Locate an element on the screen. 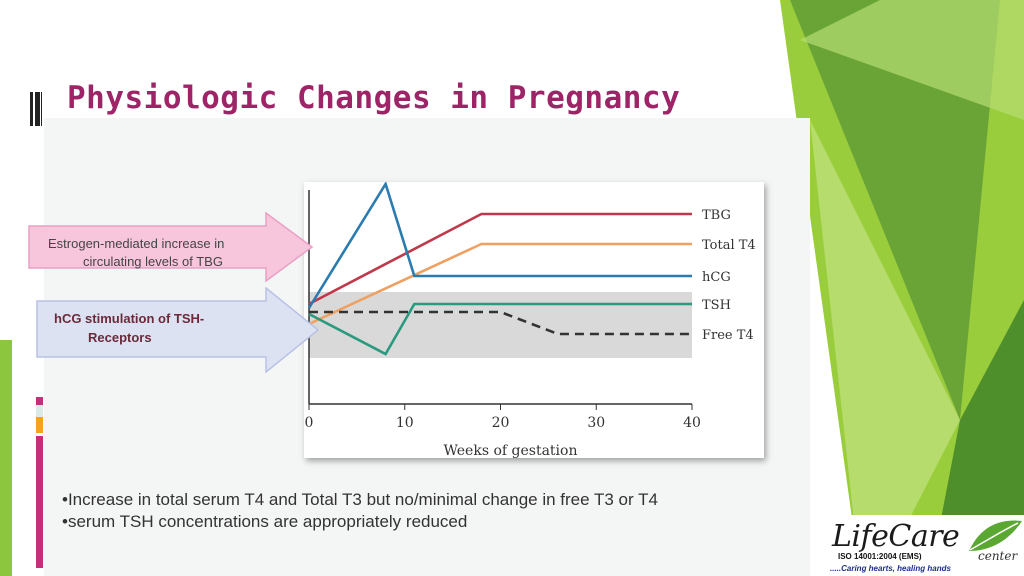 Image resolution: width=1024 pixels, height=576 pixels. series-label-hcg: hCG is located at coordinates (716, 277).